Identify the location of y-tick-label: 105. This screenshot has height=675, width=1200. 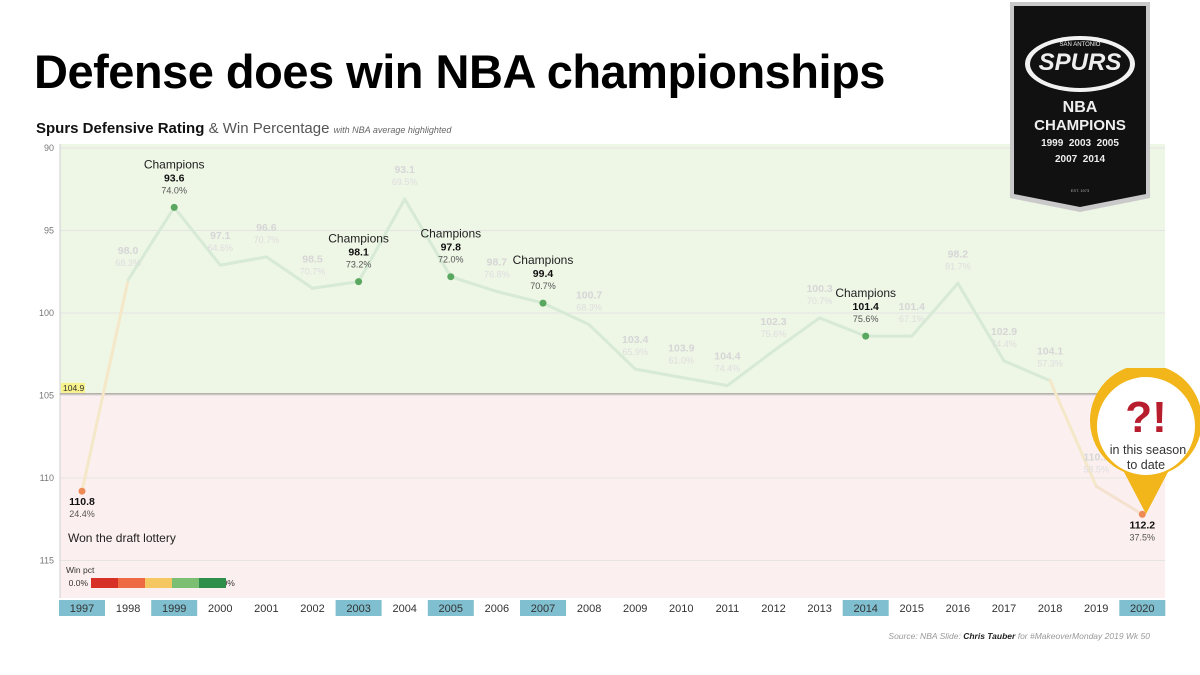
(46, 396).